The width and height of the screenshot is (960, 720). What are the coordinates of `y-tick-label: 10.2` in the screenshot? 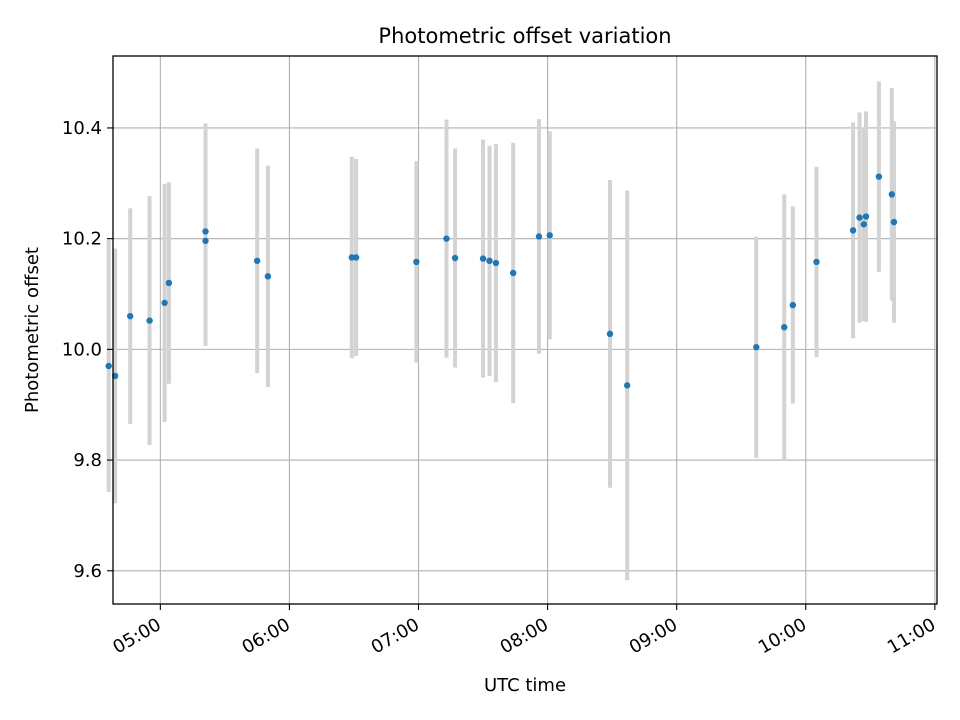 It's located at (82, 239).